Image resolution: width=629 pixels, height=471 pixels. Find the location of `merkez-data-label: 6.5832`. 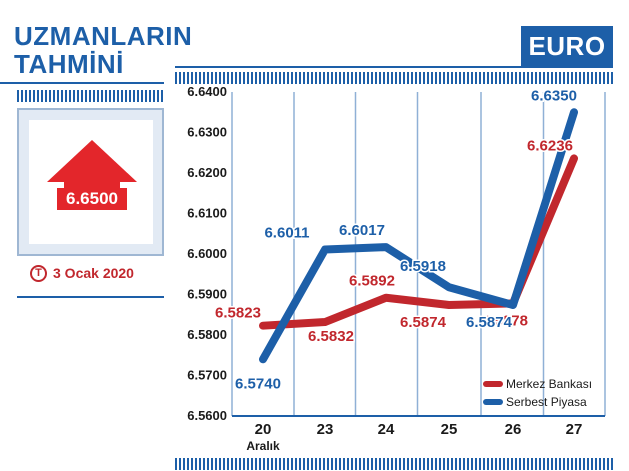

merkez-data-label: 6.5832 is located at coordinates (331, 336).